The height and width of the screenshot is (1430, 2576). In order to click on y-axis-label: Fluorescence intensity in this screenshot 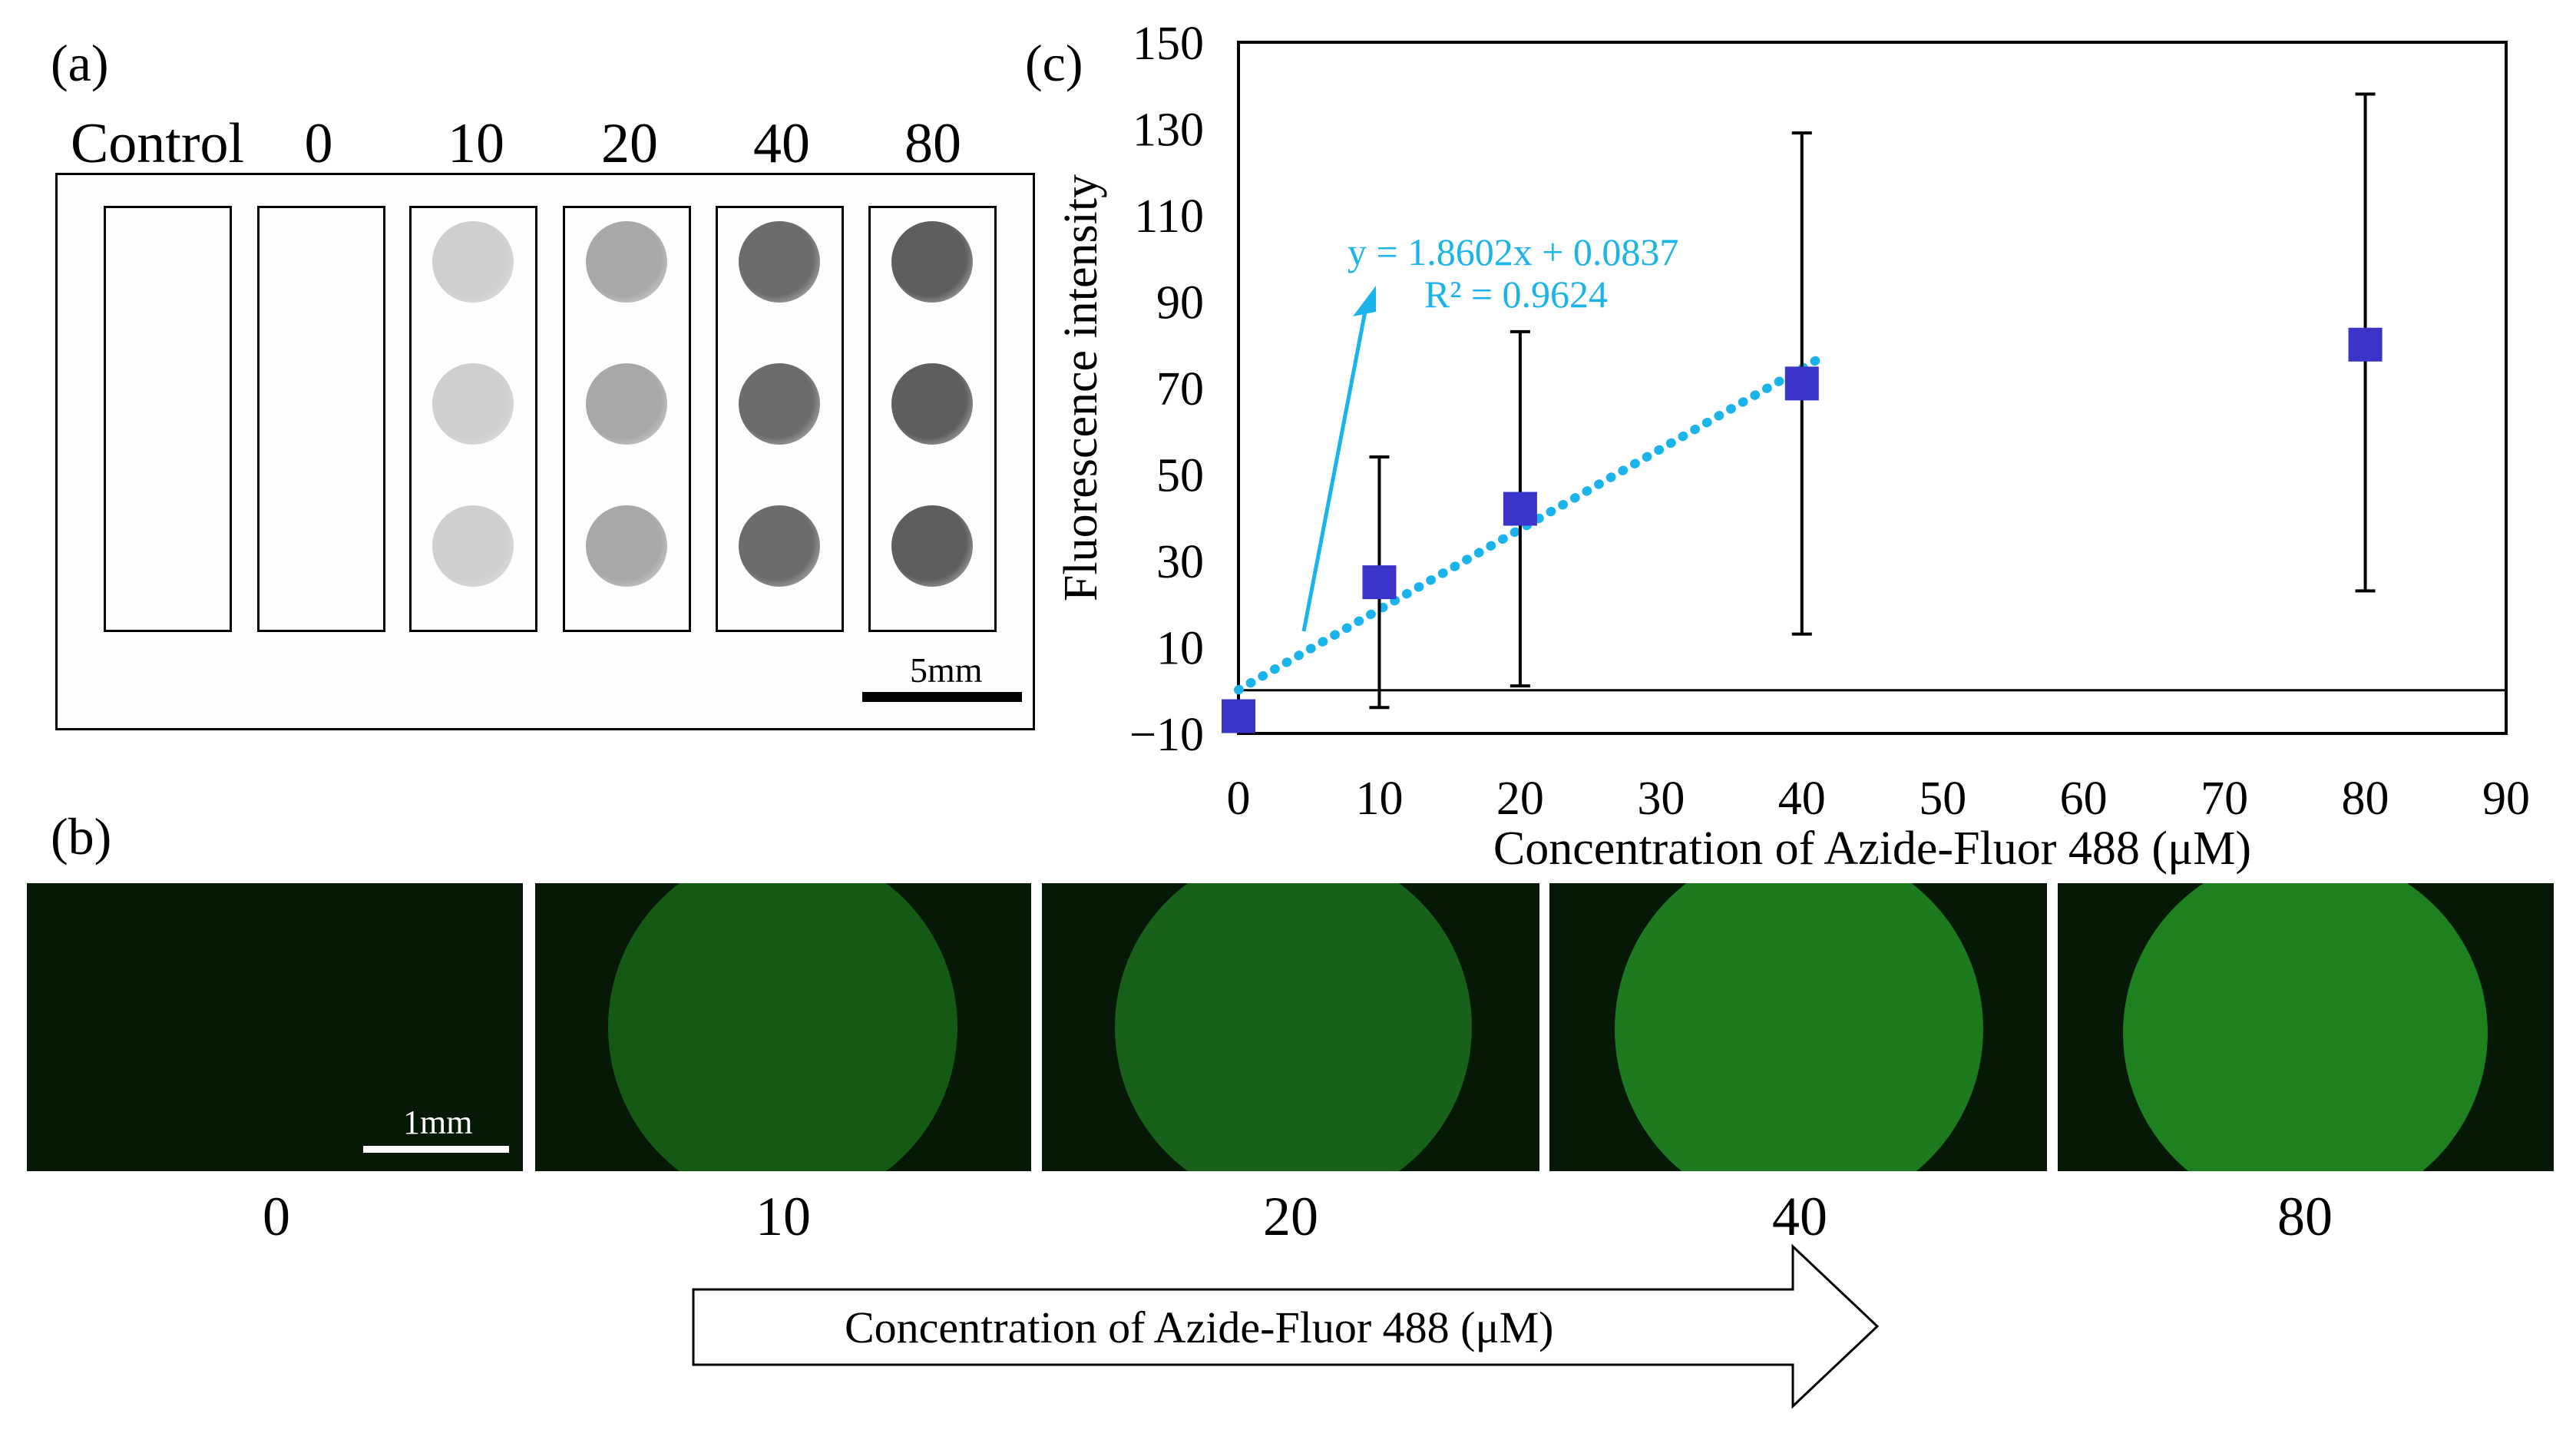, I will do `click(1081, 387)`.